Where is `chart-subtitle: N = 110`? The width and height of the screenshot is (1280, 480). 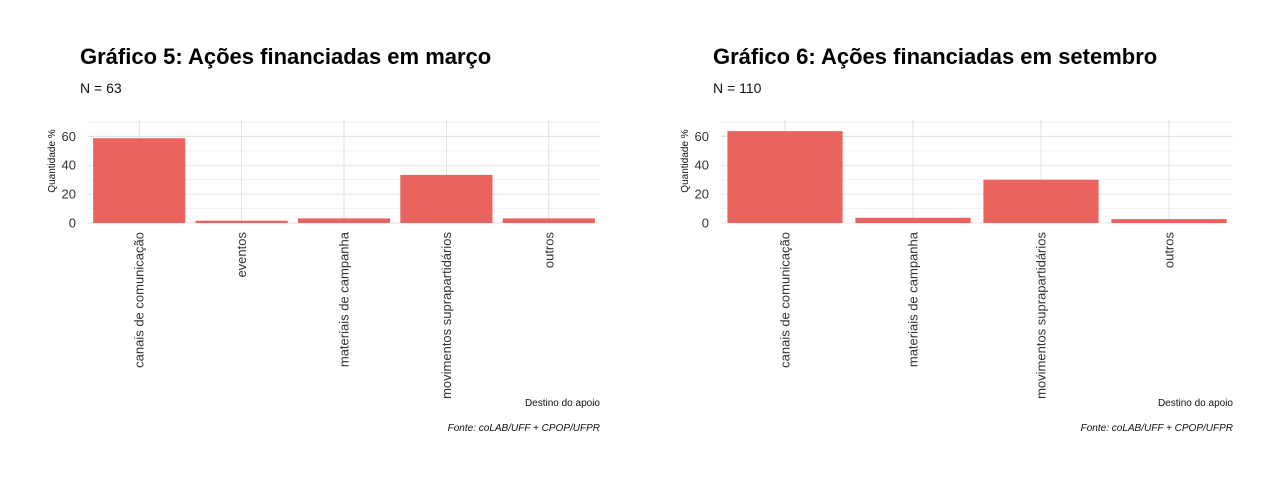 chart-subtitle: N = 110 is located at coordinates (737, 88).